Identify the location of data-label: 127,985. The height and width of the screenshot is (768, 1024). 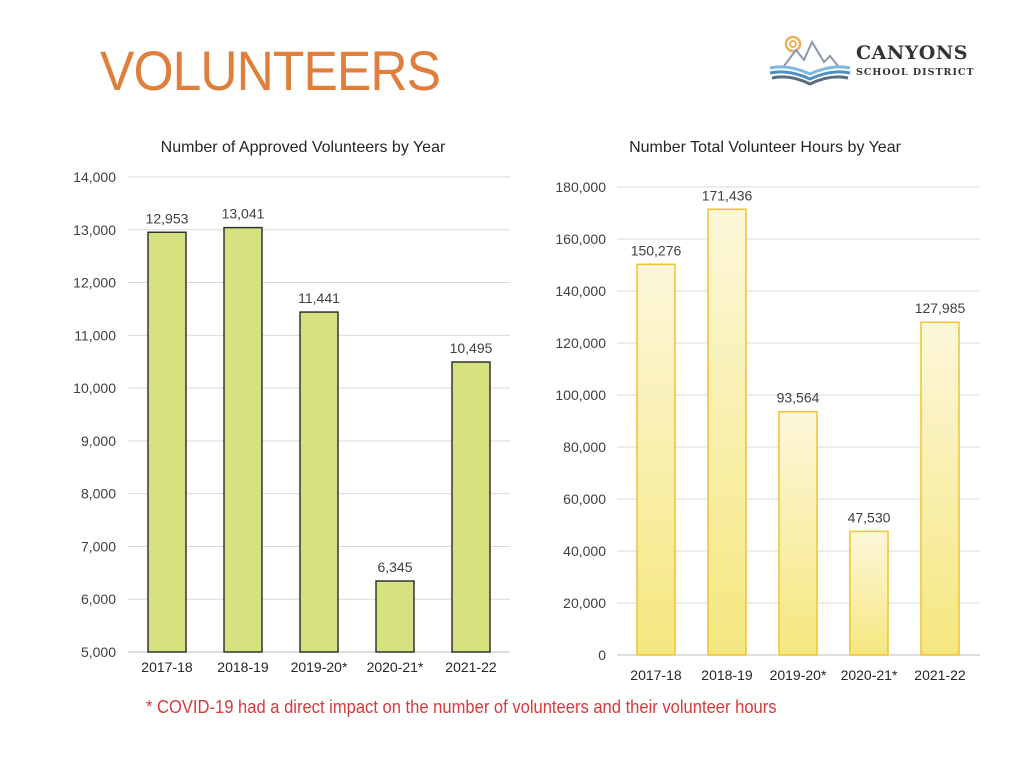
(940, 308).